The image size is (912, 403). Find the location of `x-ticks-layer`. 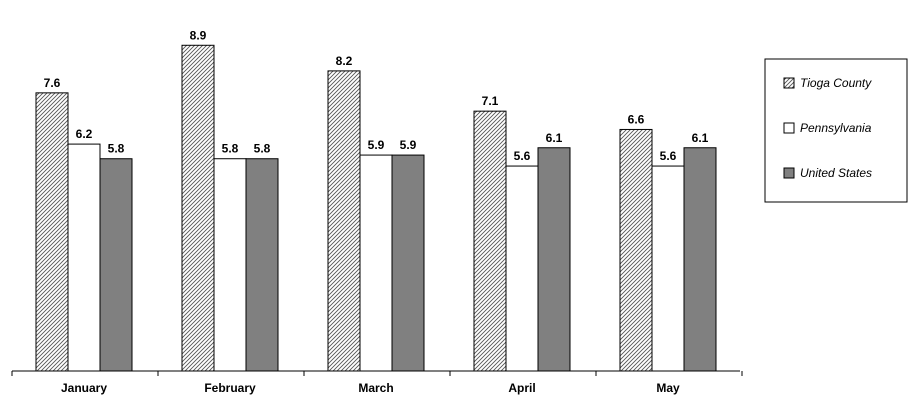

x-ticks-layer is located at coordinates (377, 373).